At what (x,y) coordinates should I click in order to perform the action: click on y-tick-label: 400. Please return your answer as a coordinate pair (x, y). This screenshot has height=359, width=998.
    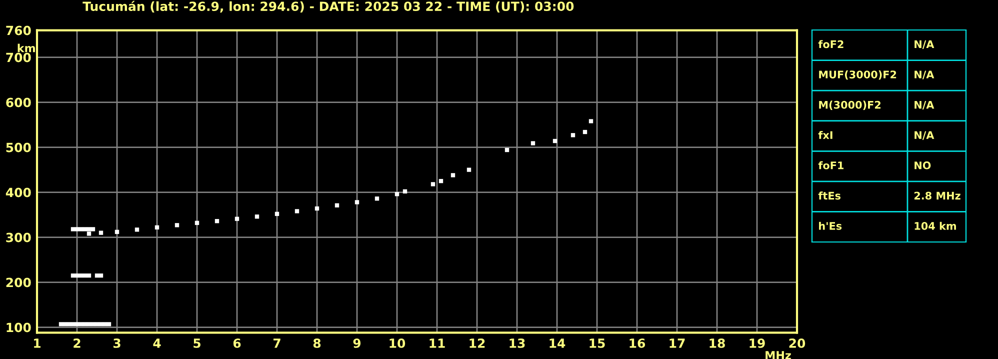
    Looking at the image, I should click on (18, 193).